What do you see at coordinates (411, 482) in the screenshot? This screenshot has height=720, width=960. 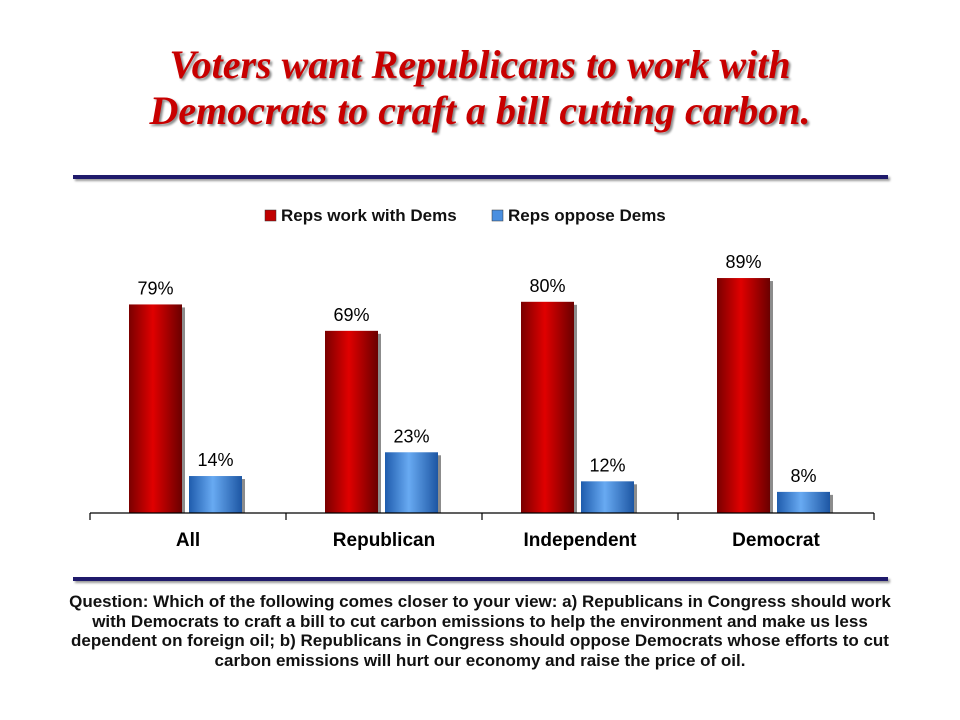 I see `bar-oppose-republican` at bounding box center [411, 482].